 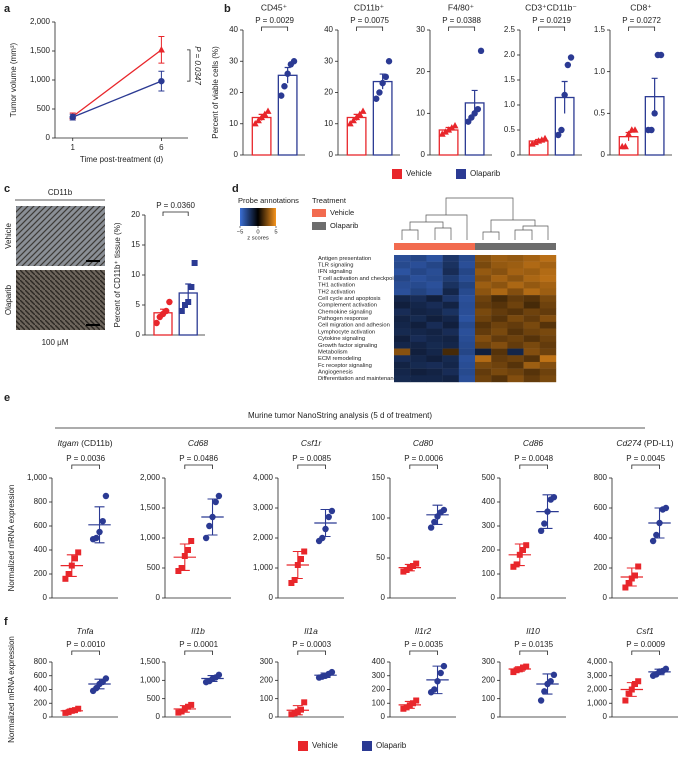 What do you see at coordinates (11, 538) in the screenshot?
I see `y-axis-label: Normalized mRNA expression` at bounding box center [11, 538].